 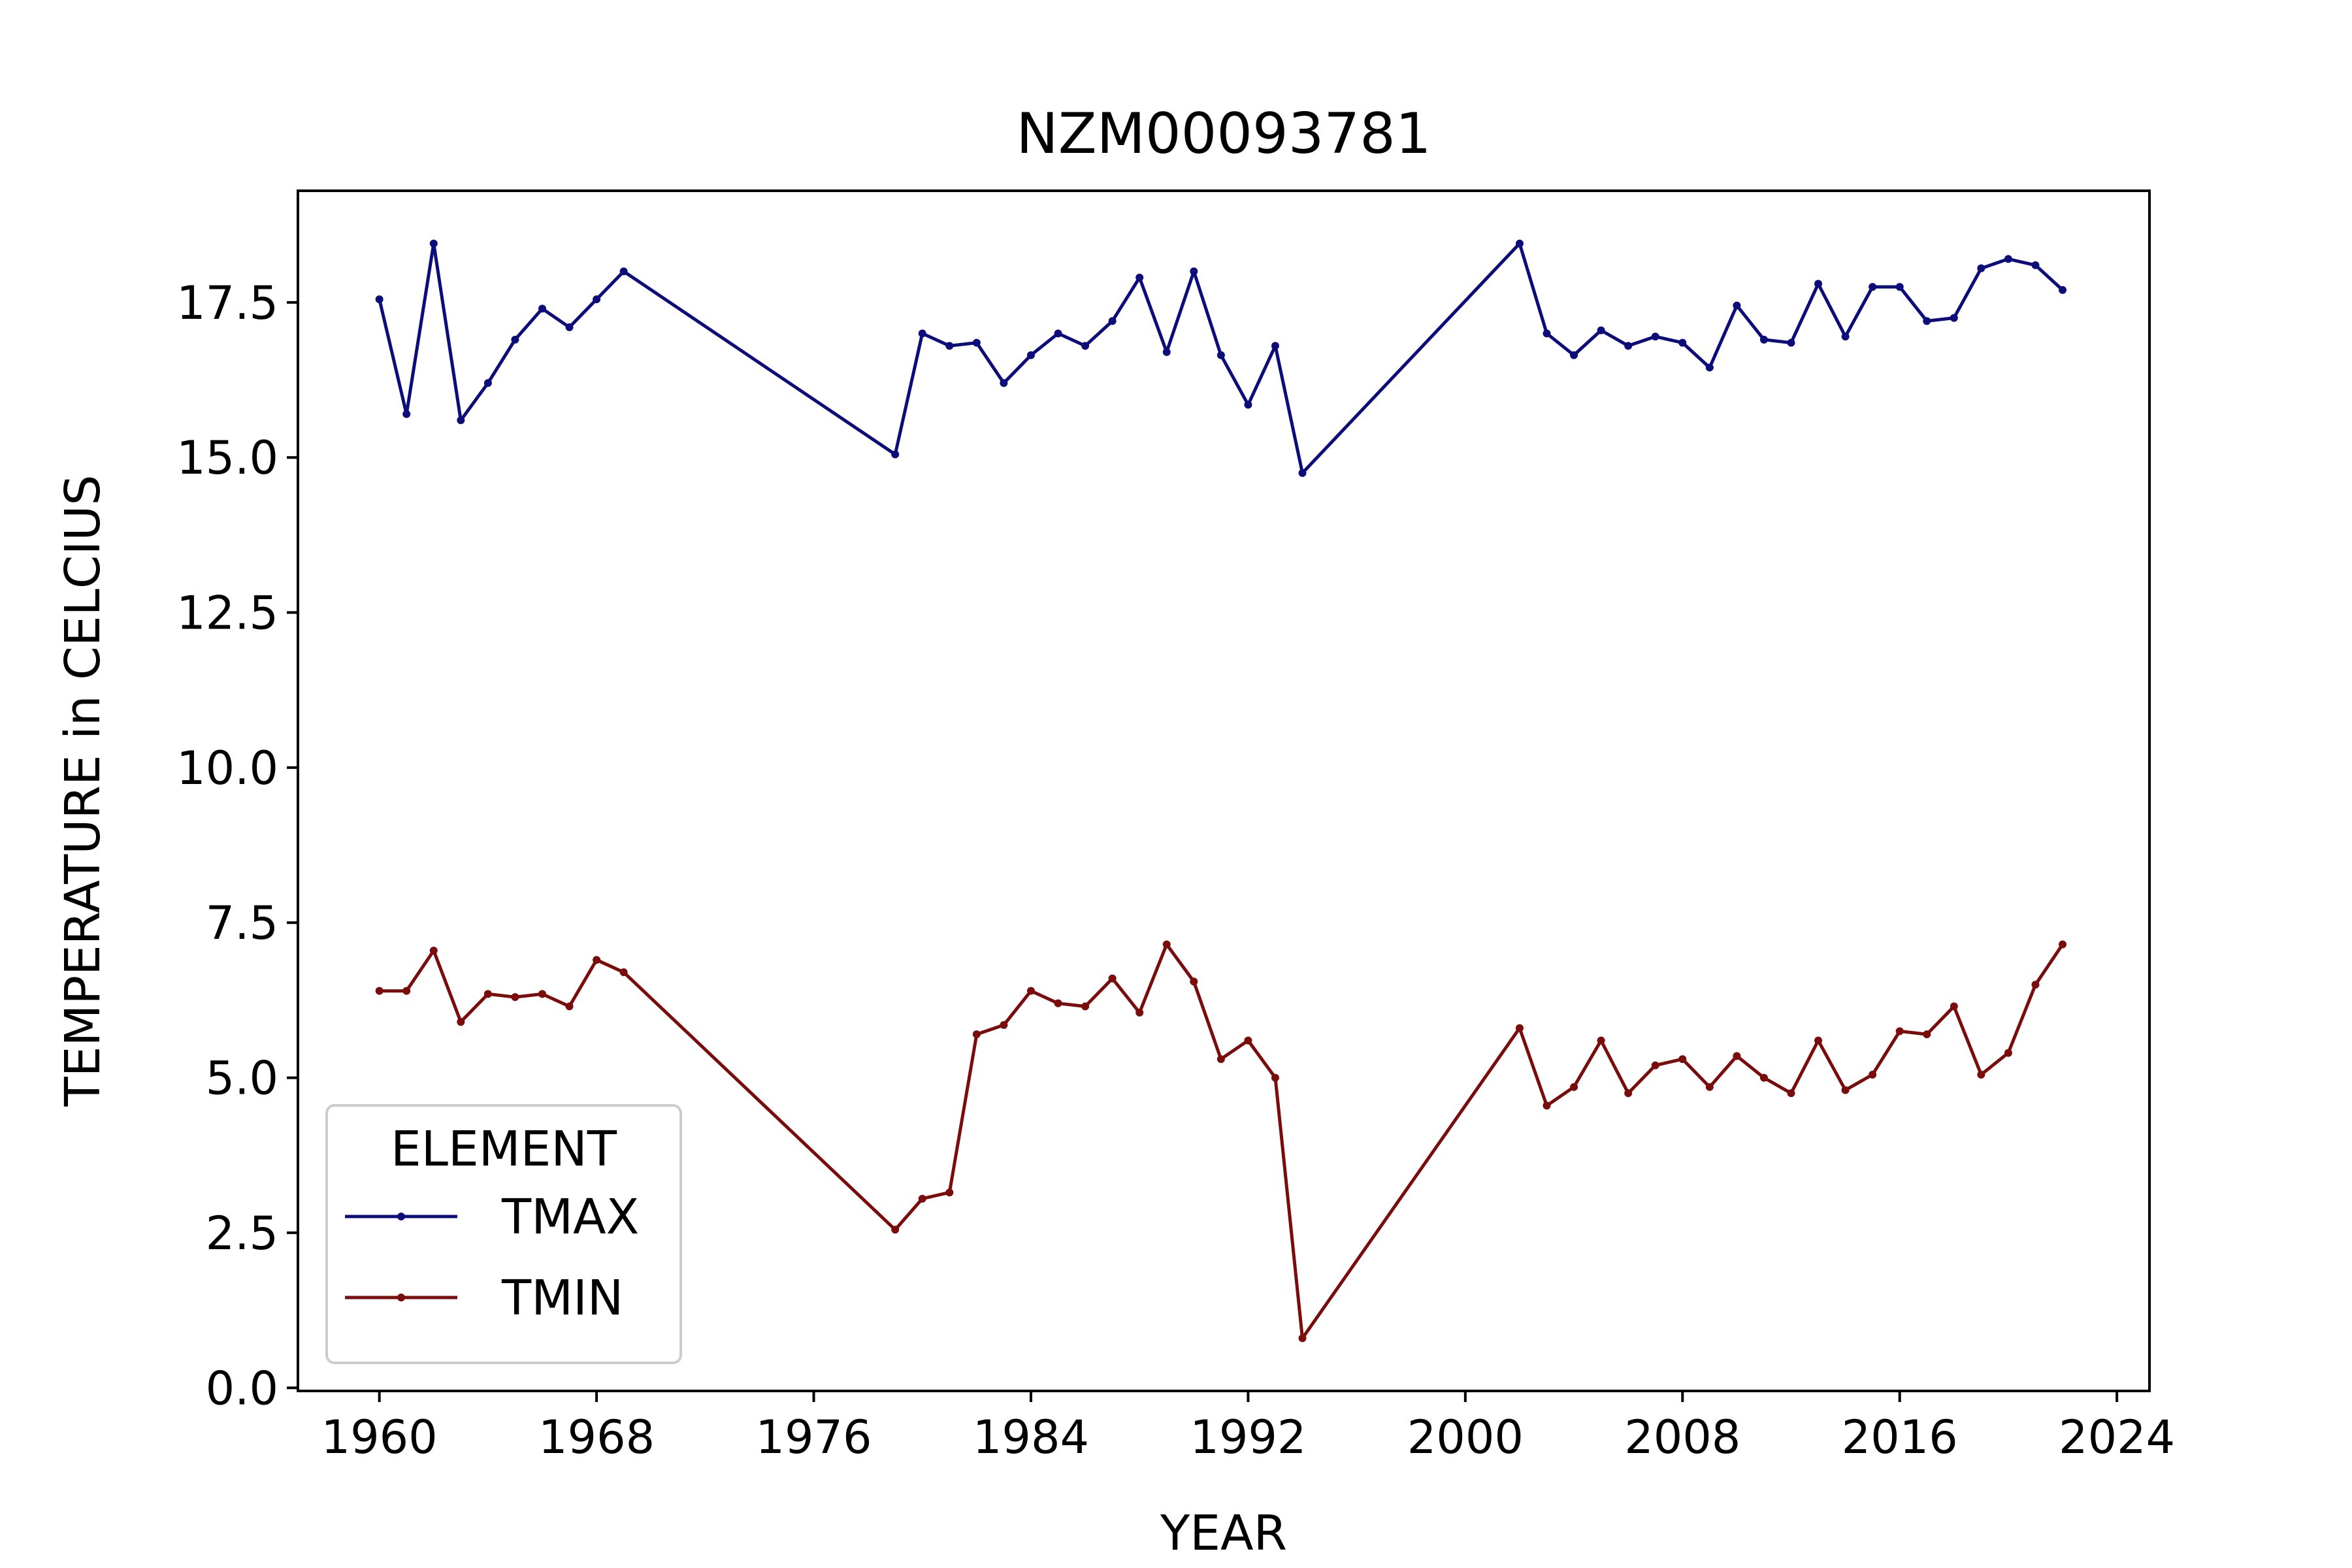 What do you see at coordinates (242, 923) in the screenshot?
I see `y-tick-label: 7.5` at bounding box center [242, 923].